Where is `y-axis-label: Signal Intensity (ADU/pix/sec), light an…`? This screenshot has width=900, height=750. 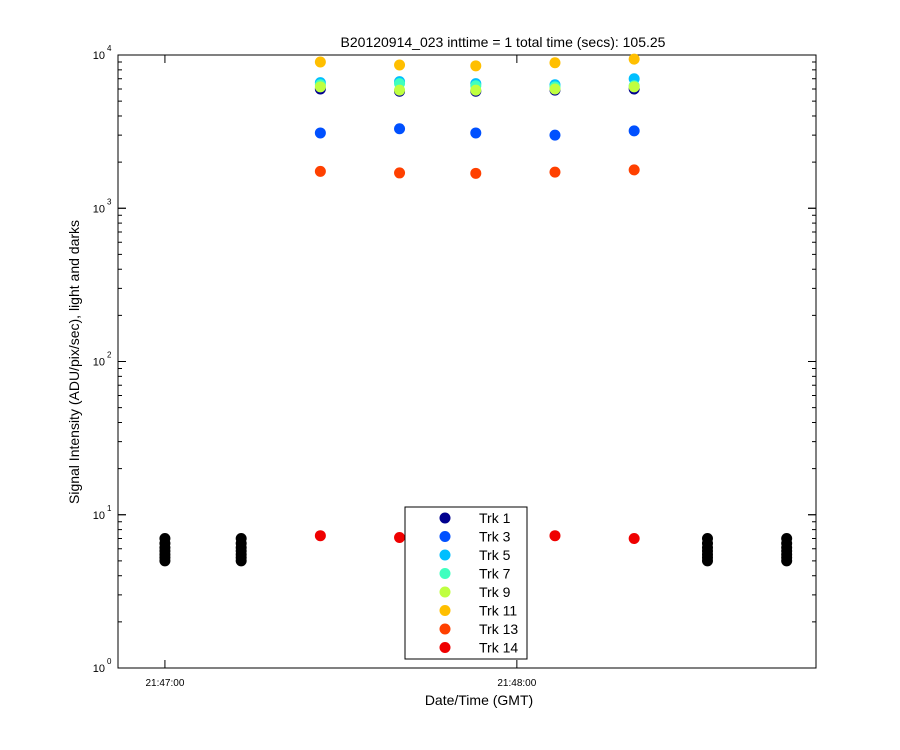
y-axis-label: Signal Intensity (ADU/pix/sec), light an… is located at coordinates (74, 362).